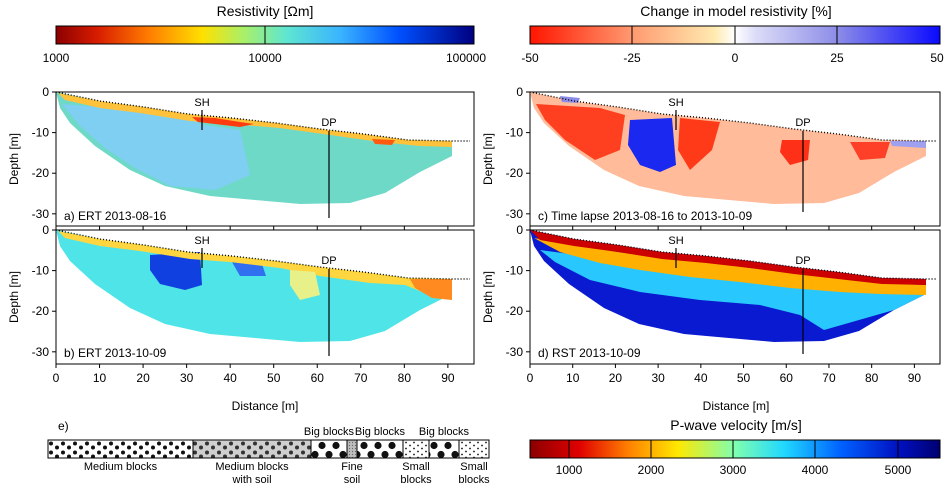 The width and height of the screenshot is (948, 492). Describe the element at coordinates (735, 425) in the screenshot. I see `velocity-colorbar-title: P-wave velocity [m/s]` at that location.